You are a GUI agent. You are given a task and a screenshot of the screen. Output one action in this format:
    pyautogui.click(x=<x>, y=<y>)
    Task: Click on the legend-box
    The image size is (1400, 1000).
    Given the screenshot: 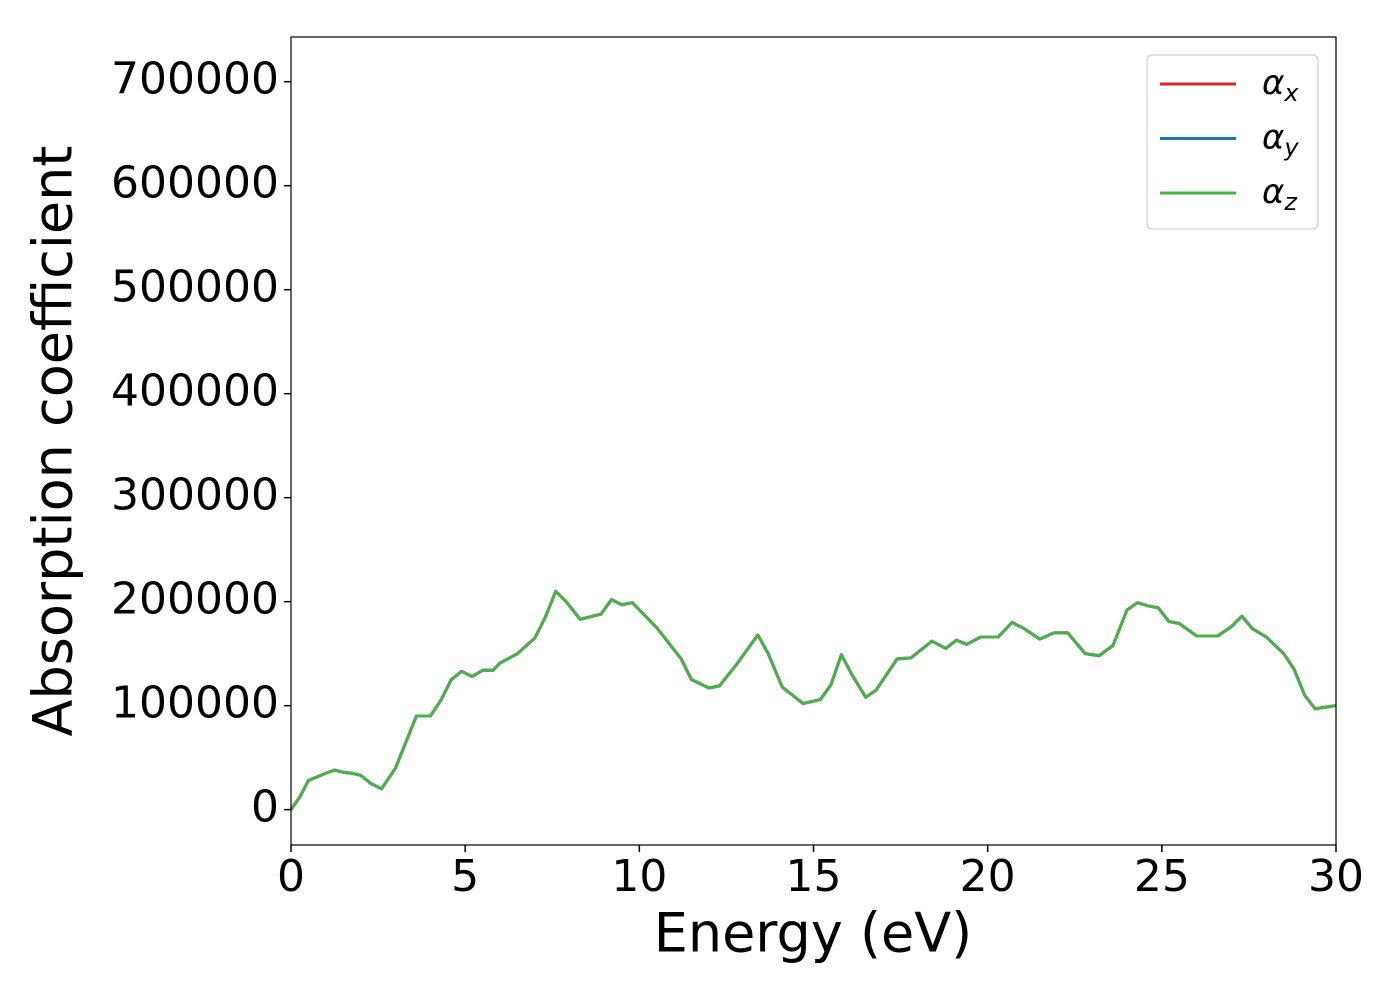 What is the action you would take?
    pyautogui.click(x=1232, y=142)
    